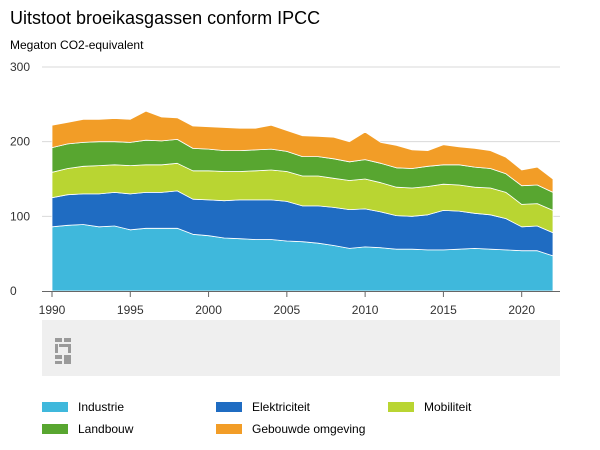 The height and width of the screenshot is (450, 600). I want to click on legend-label: Gebouwde omgeving, so click(309, 429).